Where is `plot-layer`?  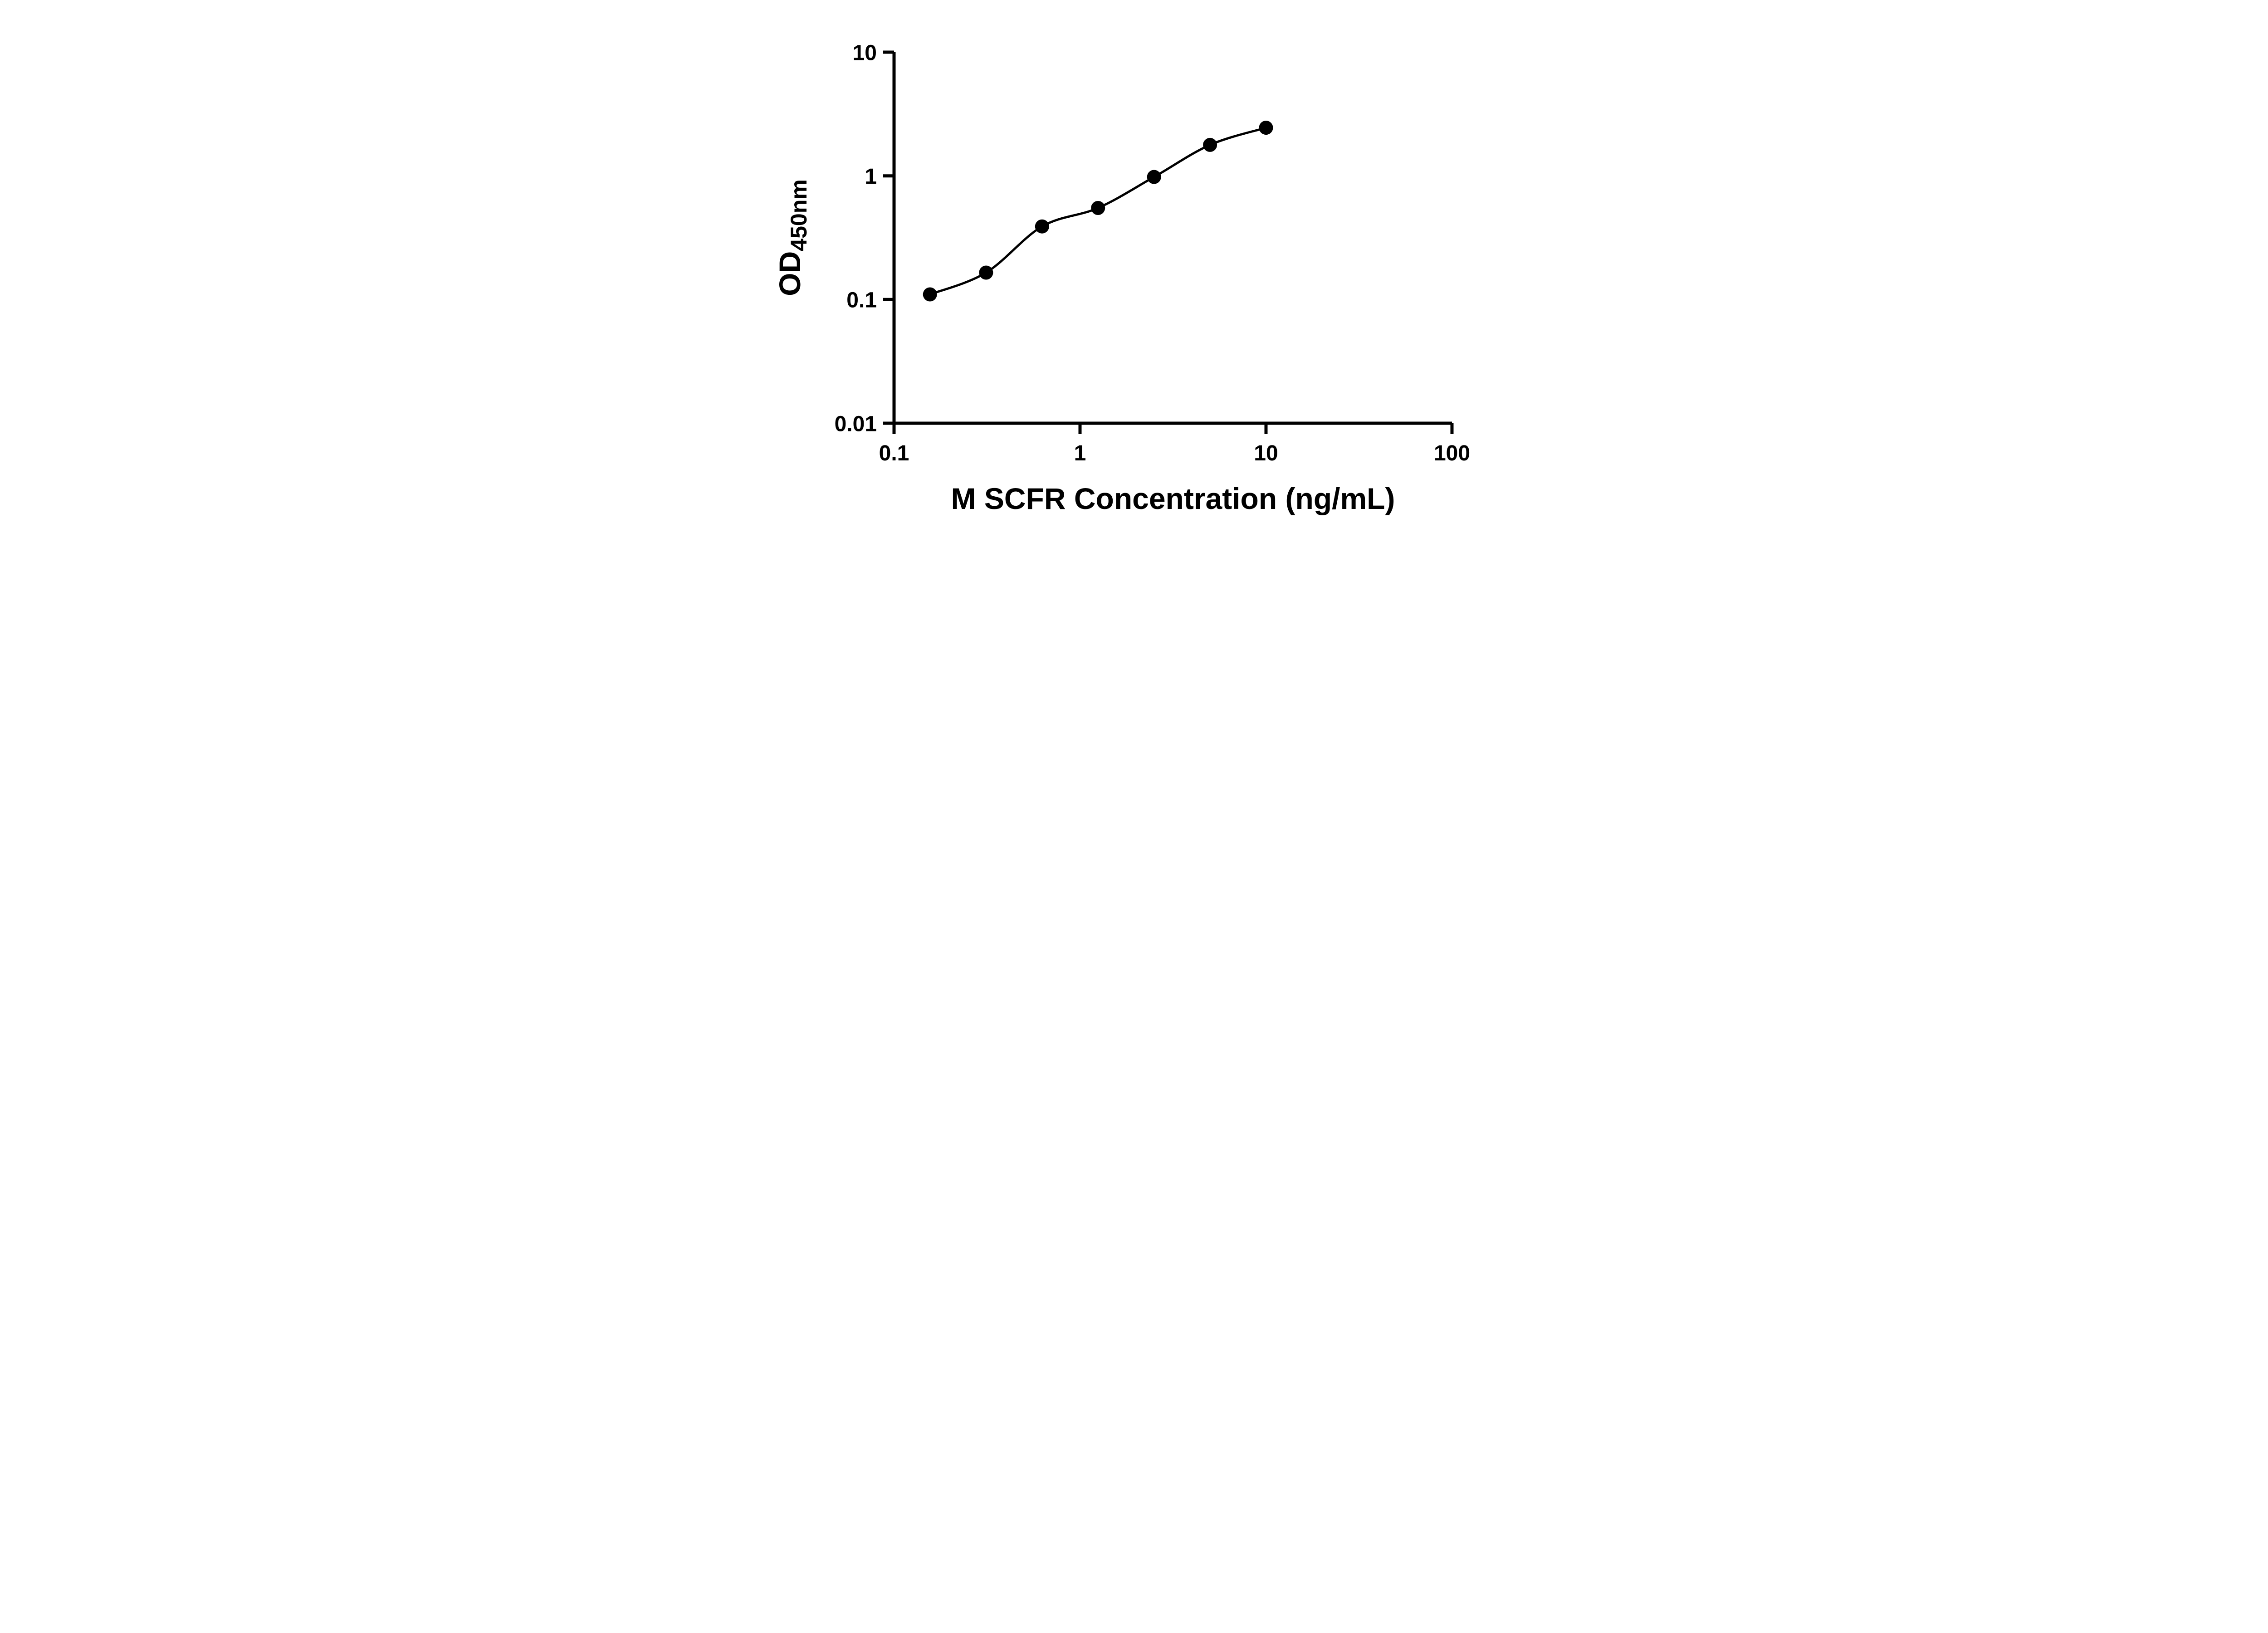
plot-layer is located at coordinates (1098, 211).